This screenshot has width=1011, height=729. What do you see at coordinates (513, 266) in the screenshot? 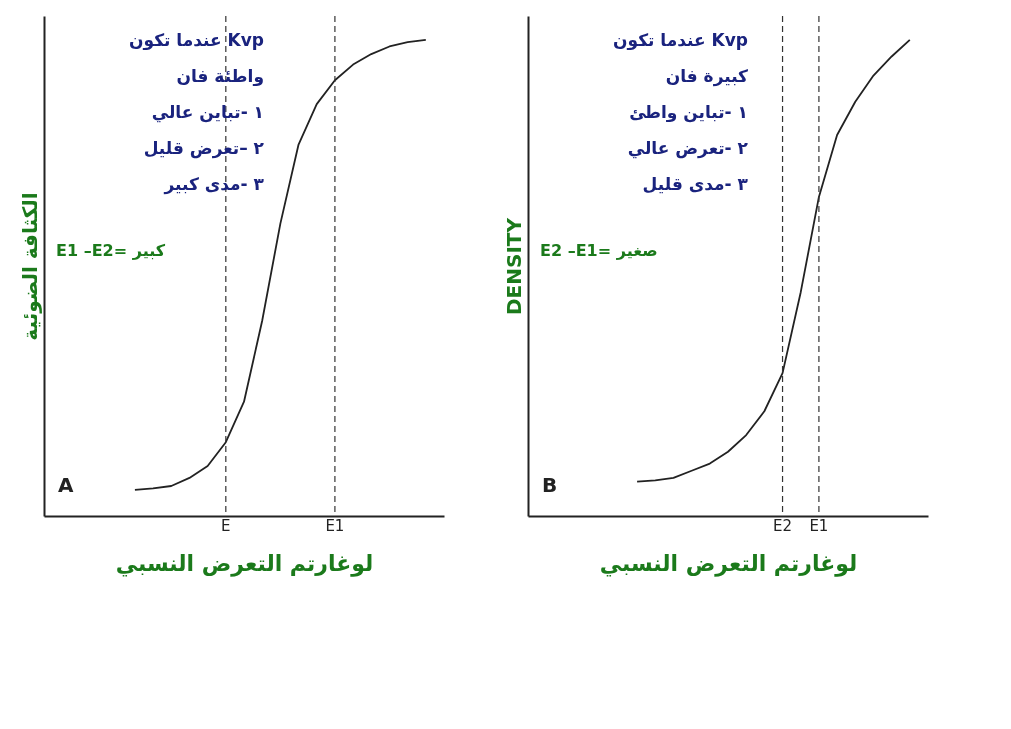
I see `y-axis-title: DENSITY` at bounding box center [513, 266].